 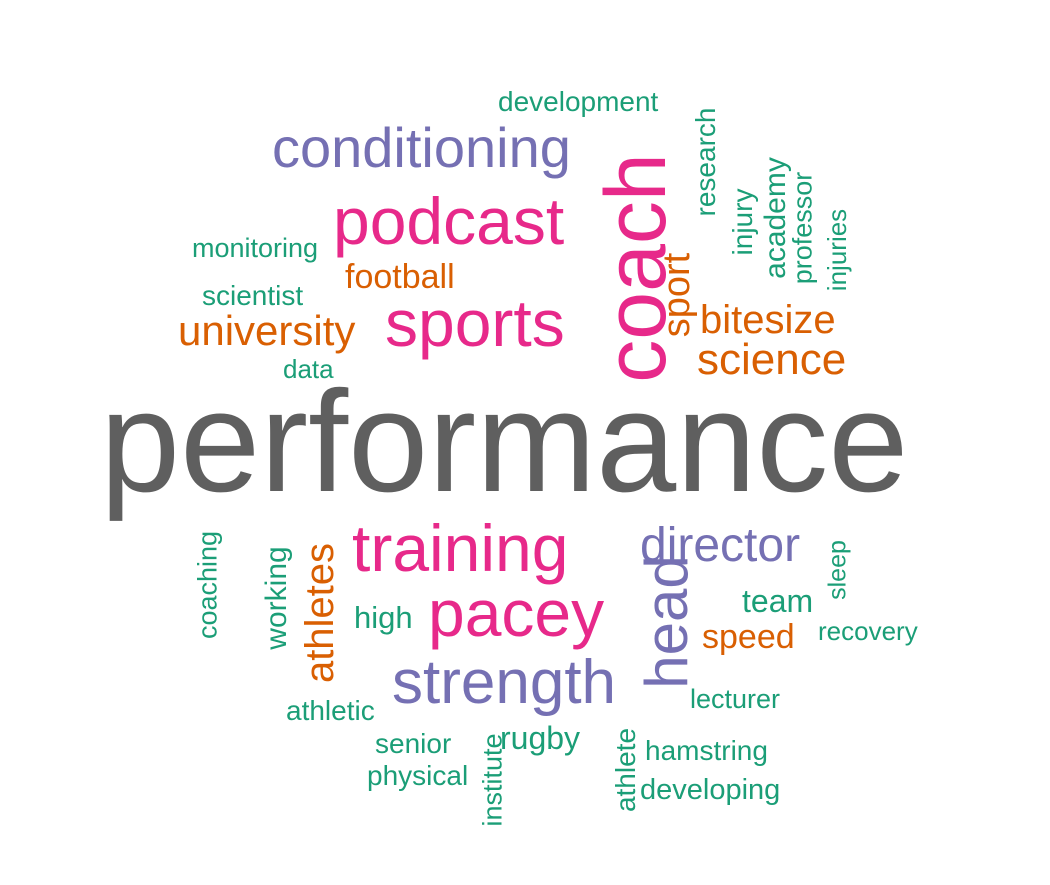 What do you see at coordinates (705, 162) in the screenshot?
I see `word-research: research` at bounding box center [705, 162].